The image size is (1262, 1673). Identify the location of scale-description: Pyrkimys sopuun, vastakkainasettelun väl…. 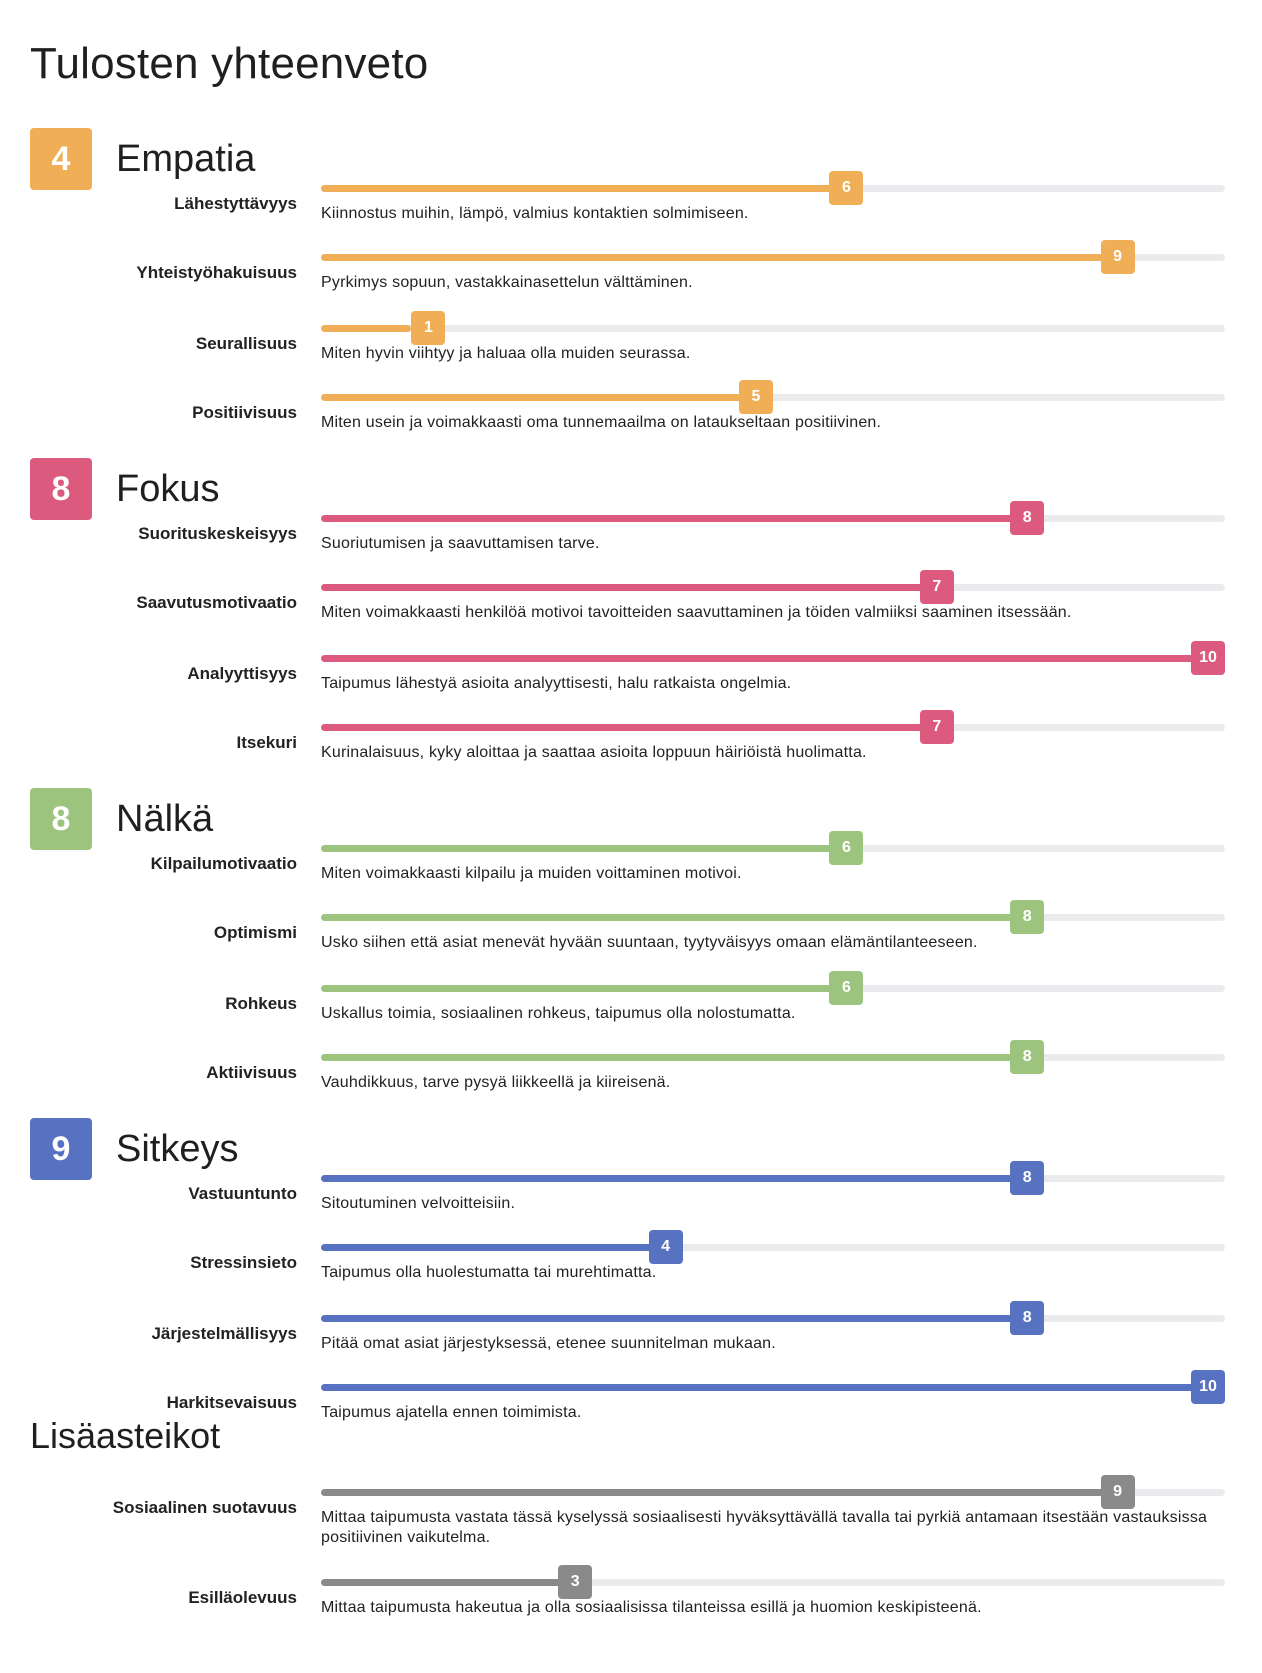
(507, 282).